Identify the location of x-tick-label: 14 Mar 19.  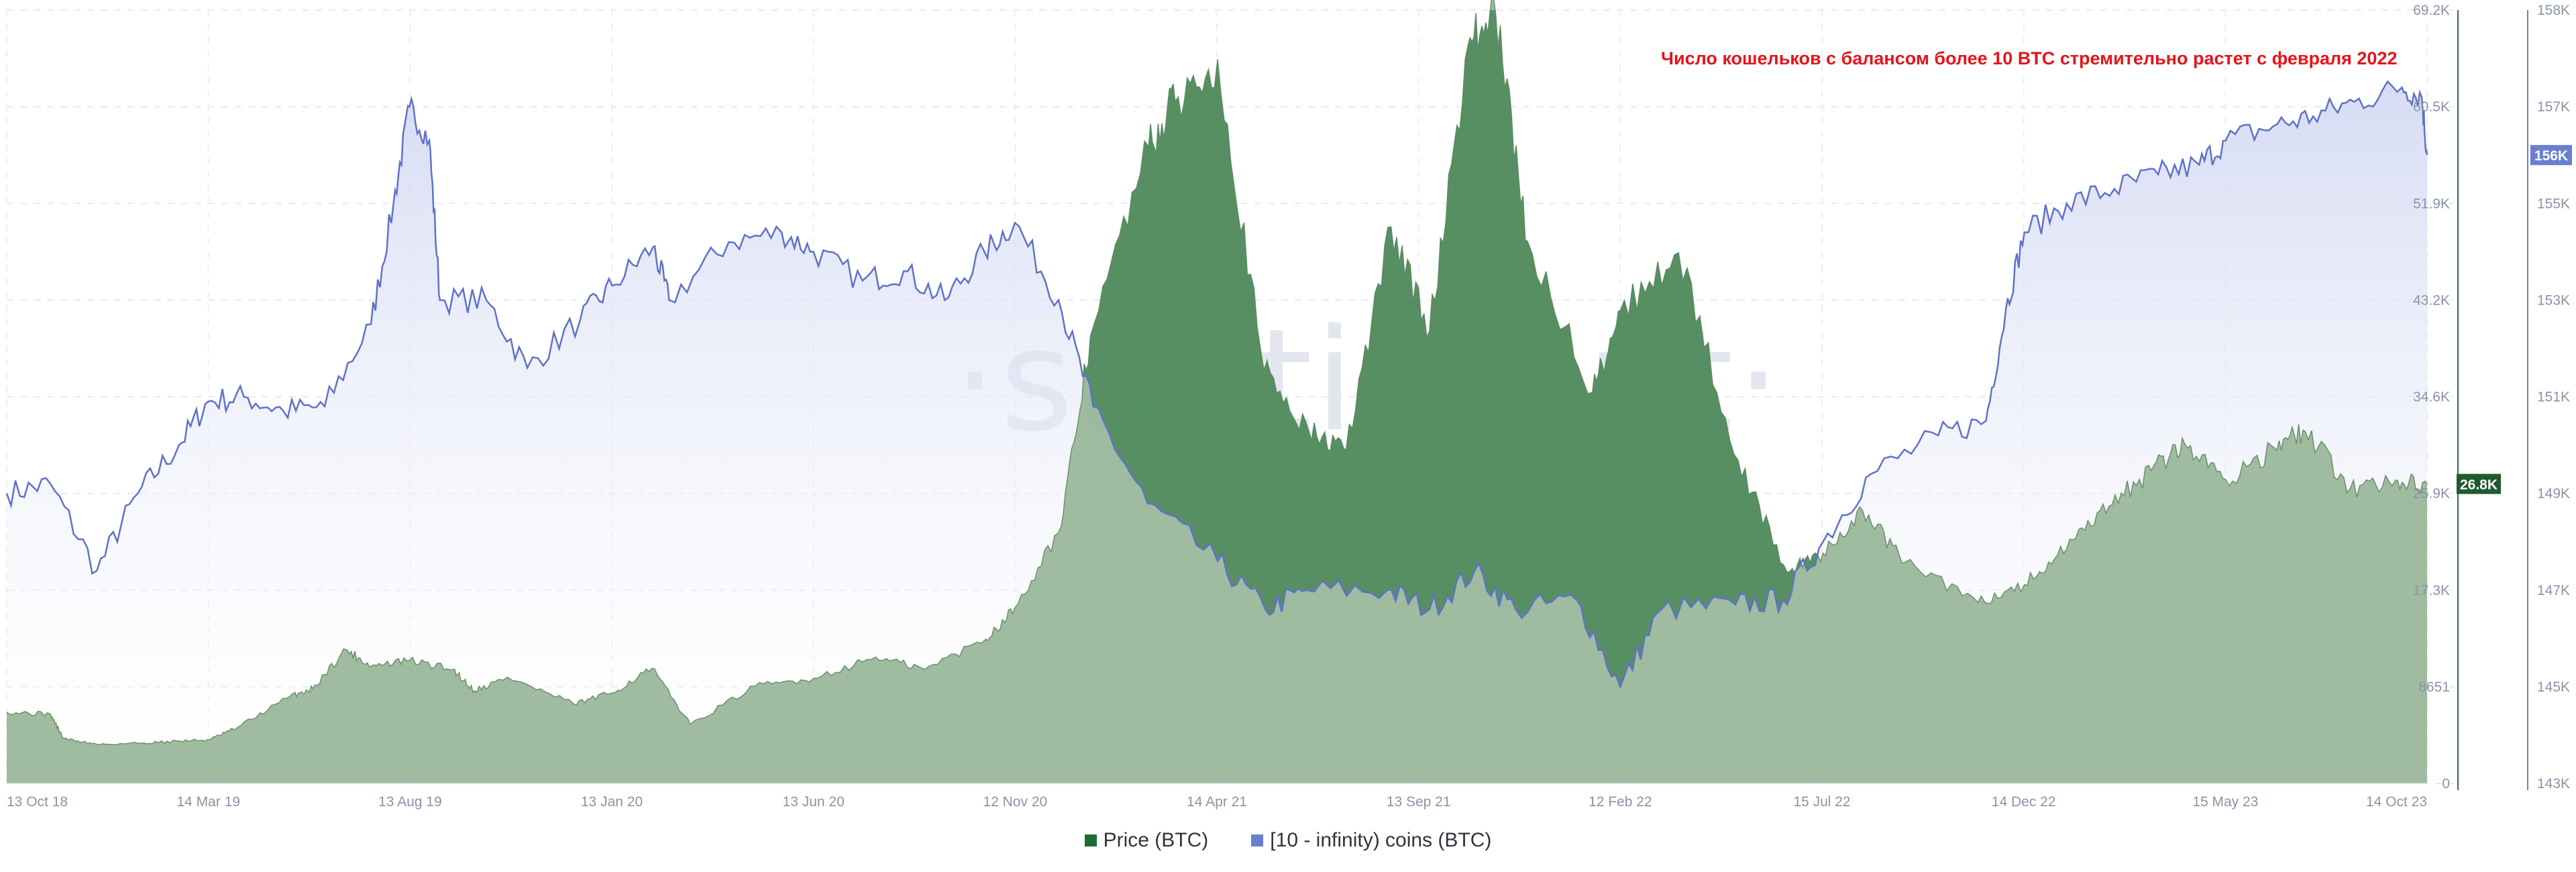
(208, 802).